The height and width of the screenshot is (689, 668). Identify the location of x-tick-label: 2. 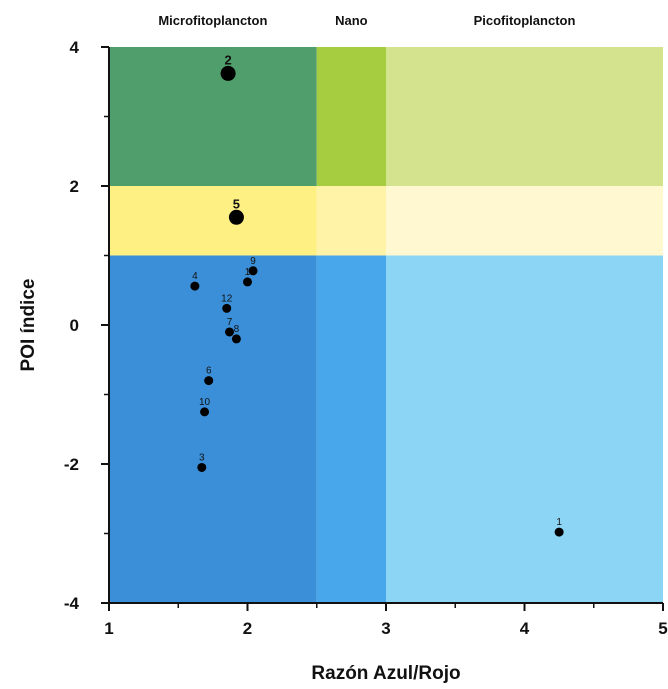
(247, 628).